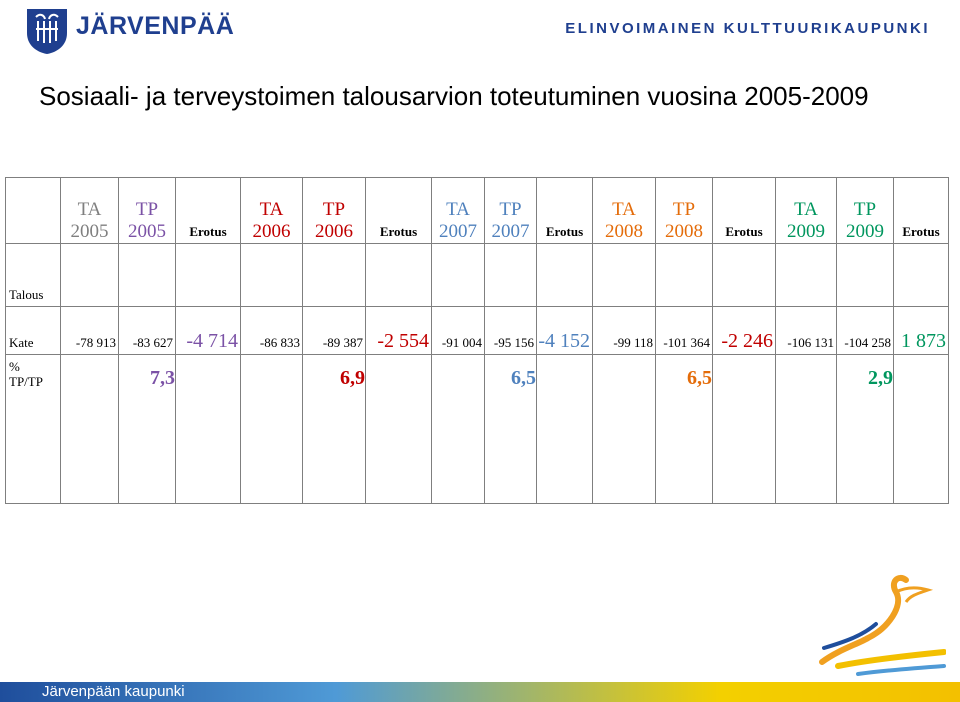  I want to click on row-label-kate: Kate, so click(33, 330).